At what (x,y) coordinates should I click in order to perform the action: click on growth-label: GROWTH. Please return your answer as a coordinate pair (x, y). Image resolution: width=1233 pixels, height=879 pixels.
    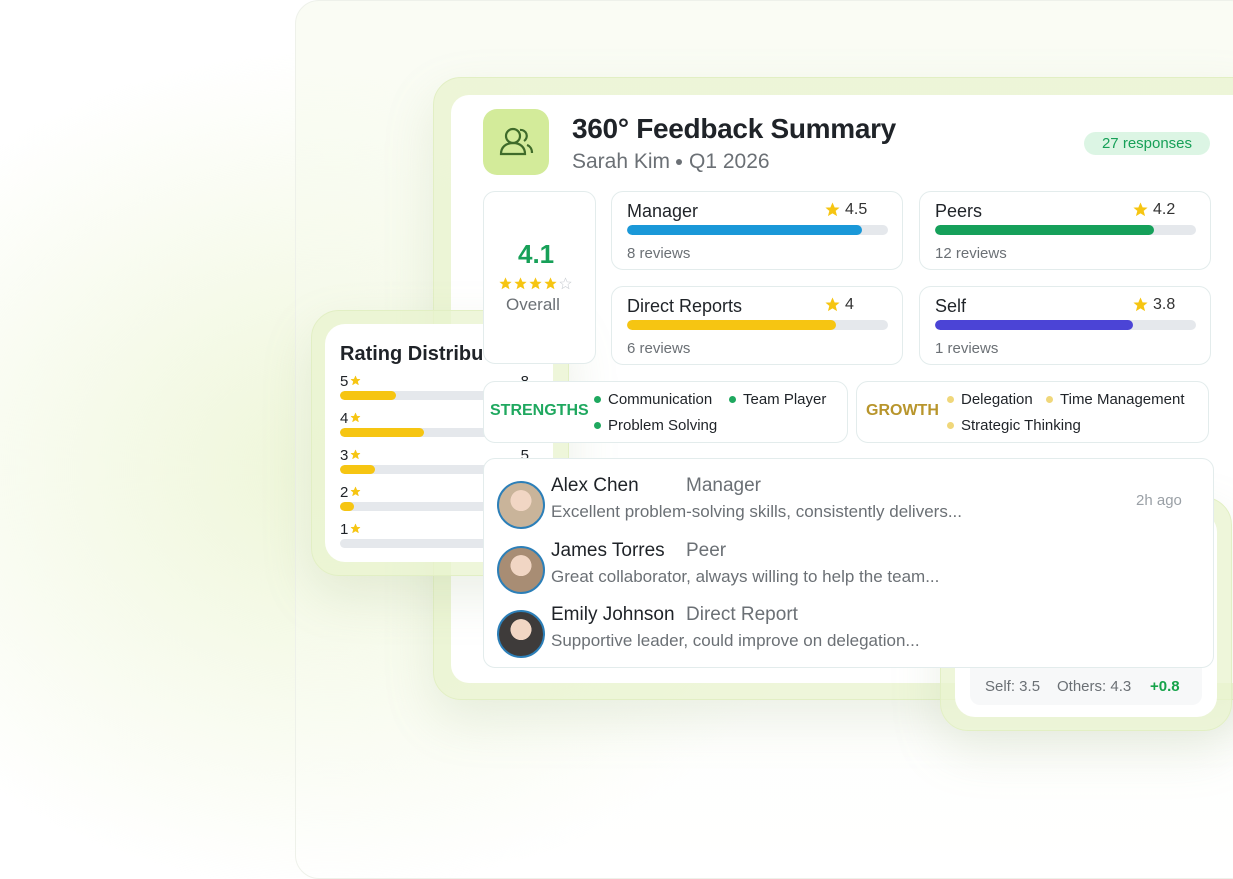
    Looking at the image, I should click on (902, 410).